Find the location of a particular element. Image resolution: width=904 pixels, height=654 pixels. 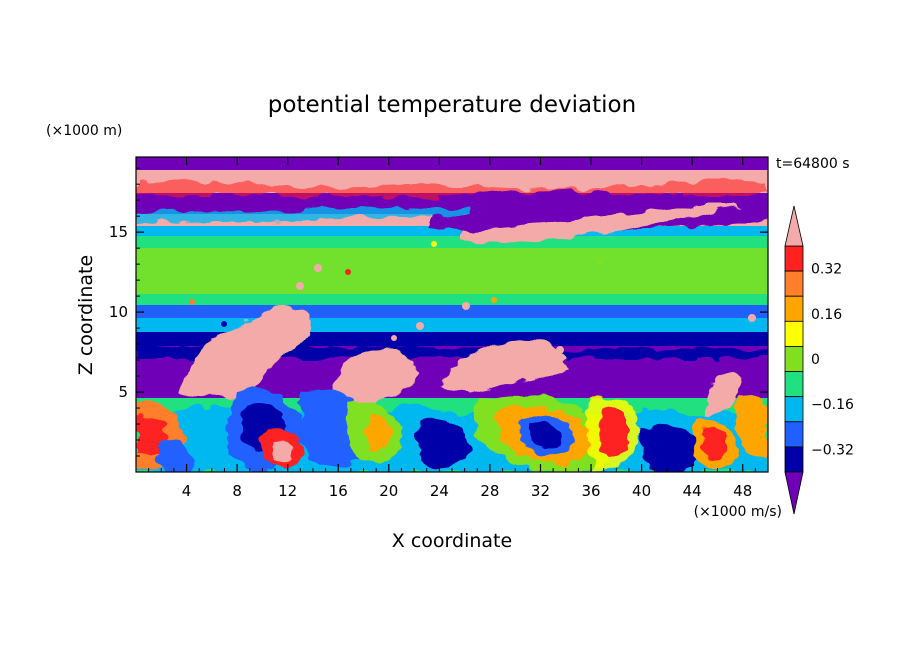

eddy-right-warm is located at coordinates (751, 428).